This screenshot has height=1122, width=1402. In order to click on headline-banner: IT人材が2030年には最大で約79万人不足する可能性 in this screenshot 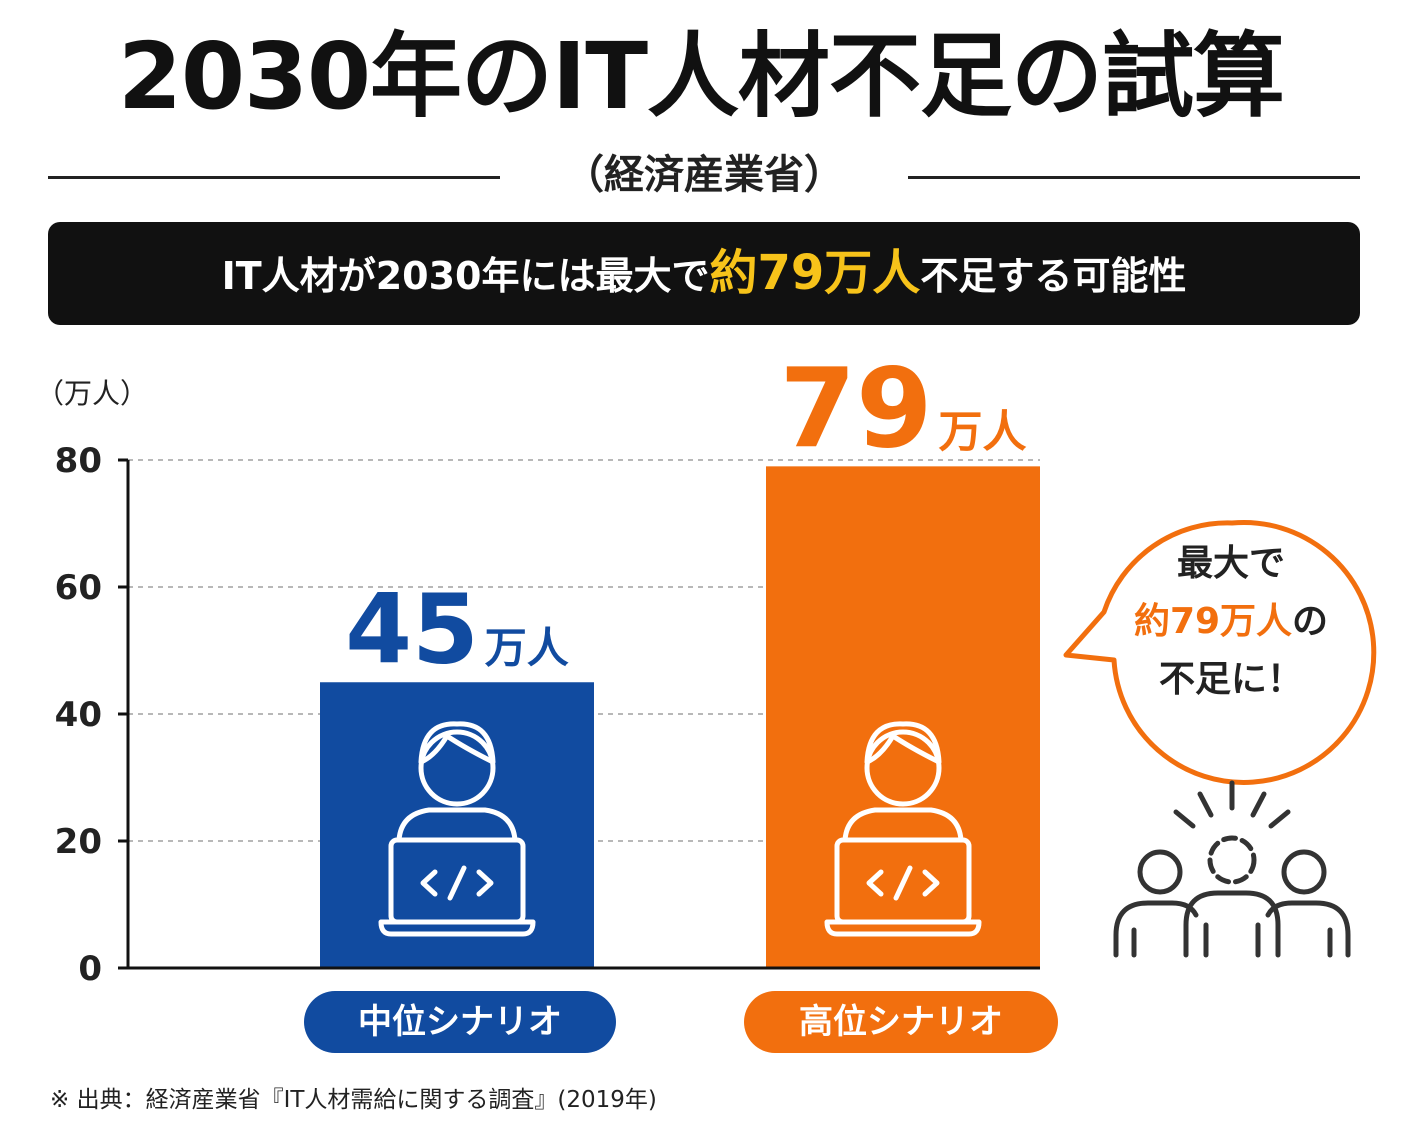, I will do `click(704, 273)`.